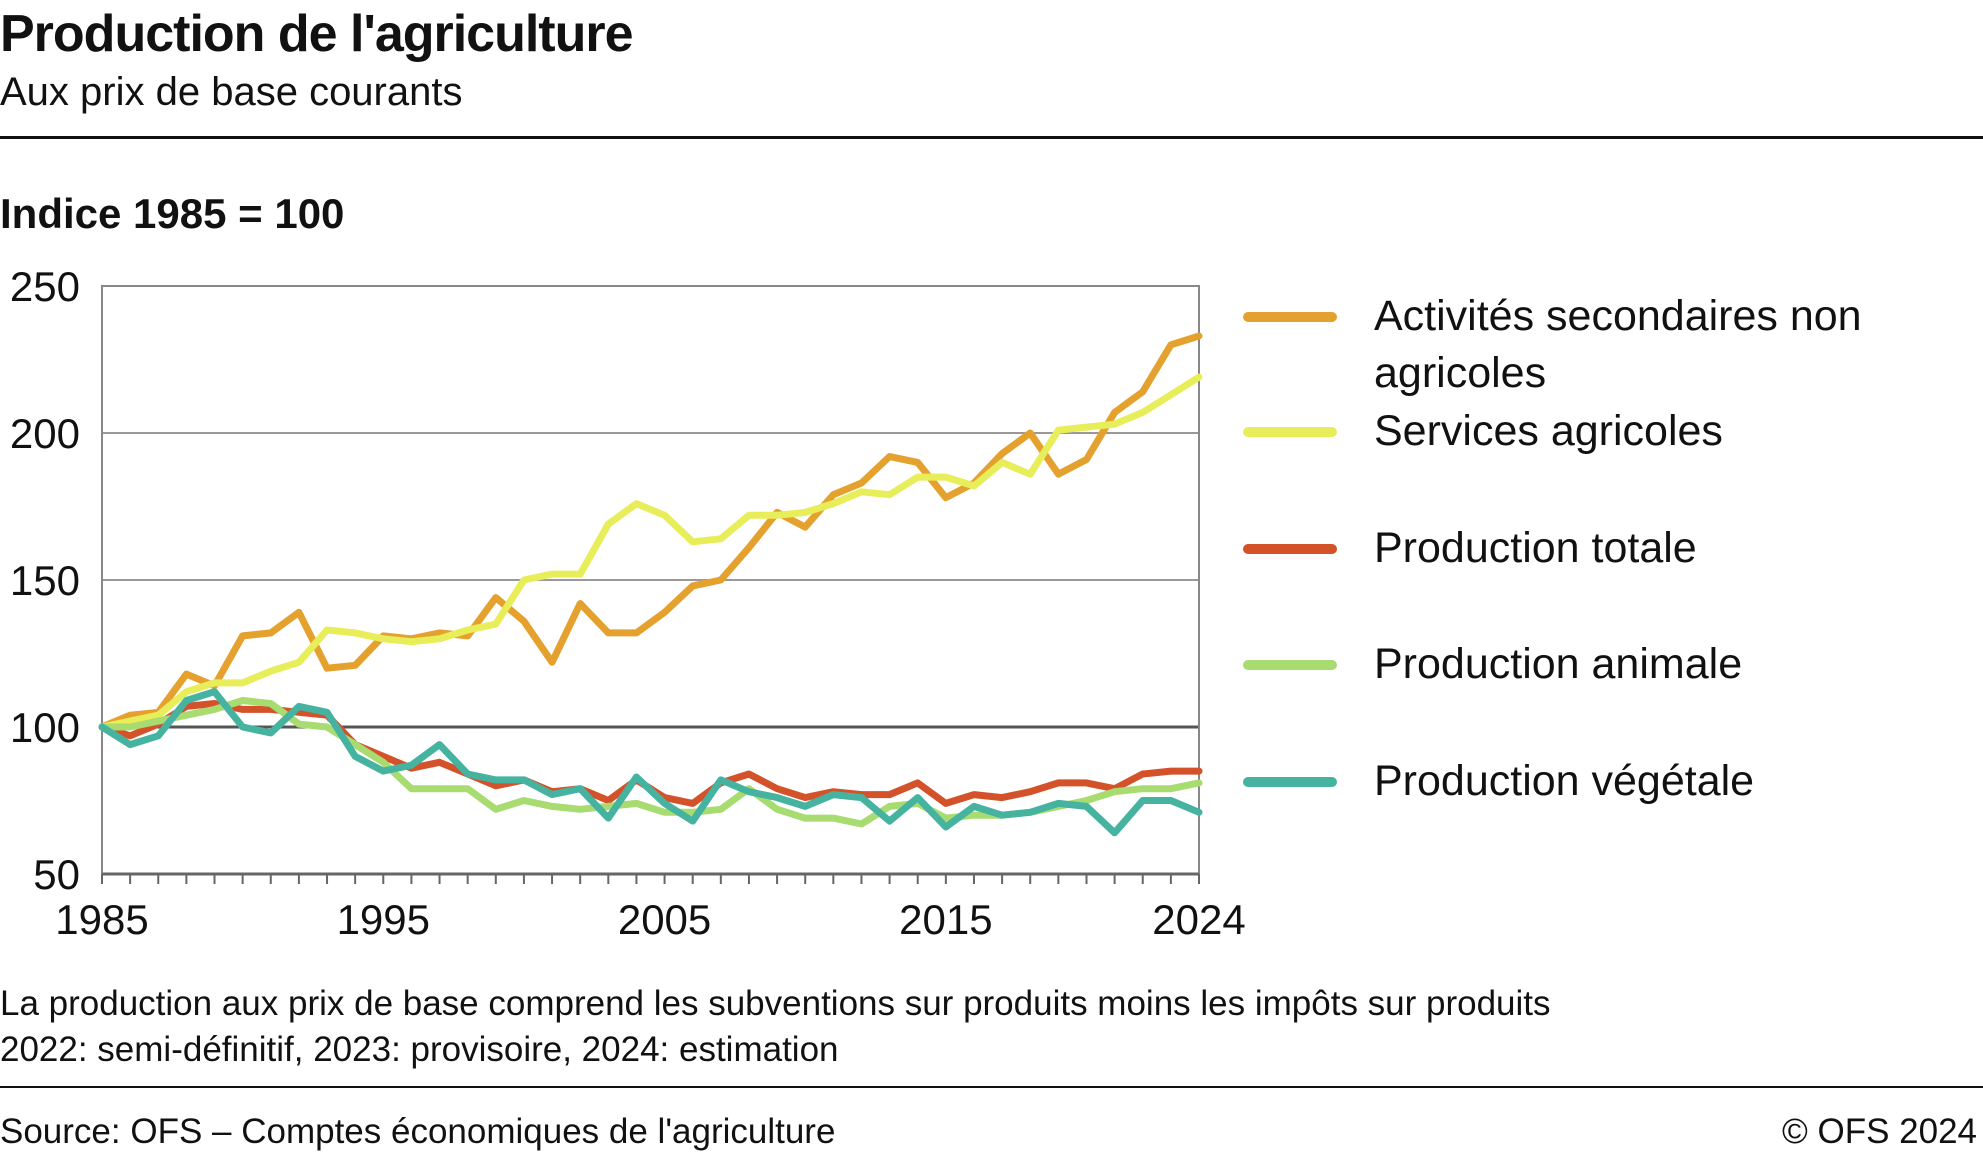  I want to click on y-tick-label-200: 200, so click(45, 433).